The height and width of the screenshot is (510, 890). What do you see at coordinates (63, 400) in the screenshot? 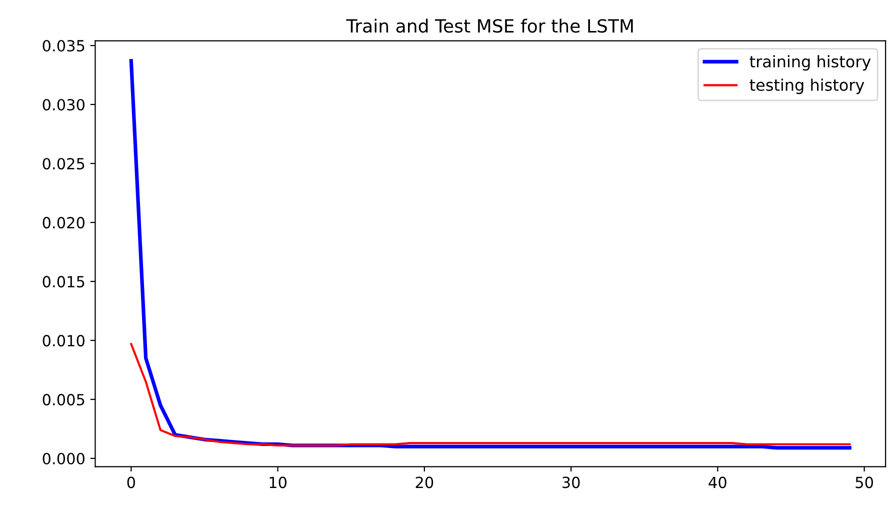
I see `y-tick-label: 0.005` at bounding box center [63, 400].